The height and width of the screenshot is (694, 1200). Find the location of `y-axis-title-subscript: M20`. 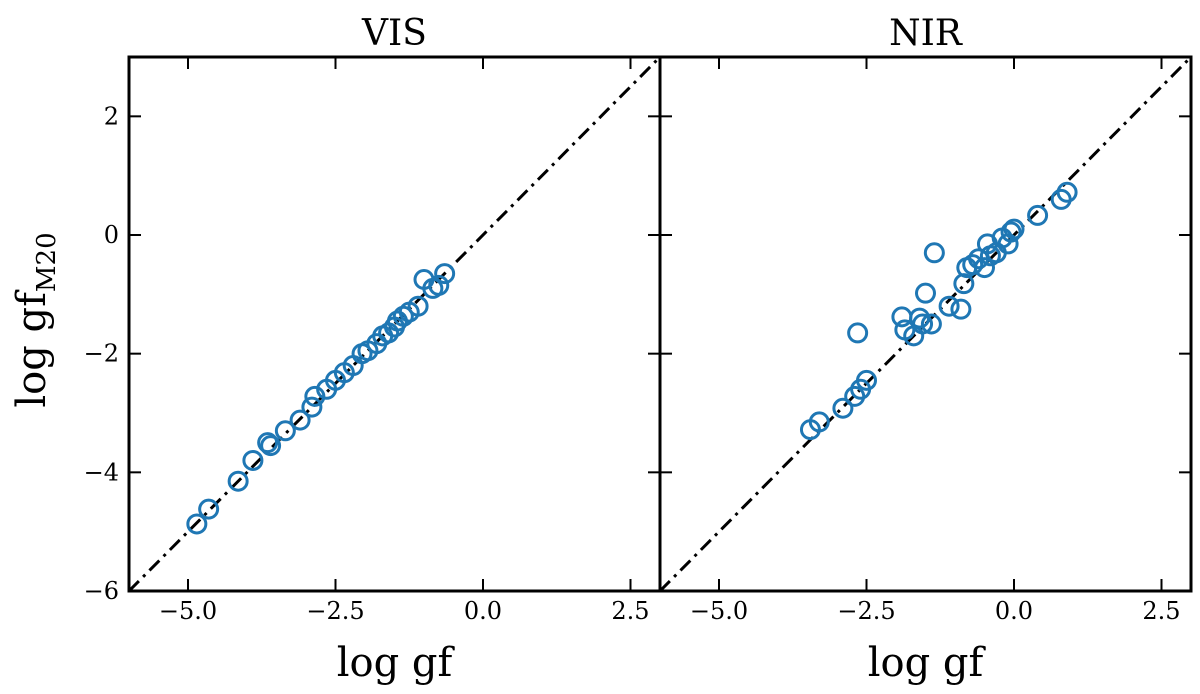

y-axis-title-subscript: M20 is located at coordinates (47, 262).